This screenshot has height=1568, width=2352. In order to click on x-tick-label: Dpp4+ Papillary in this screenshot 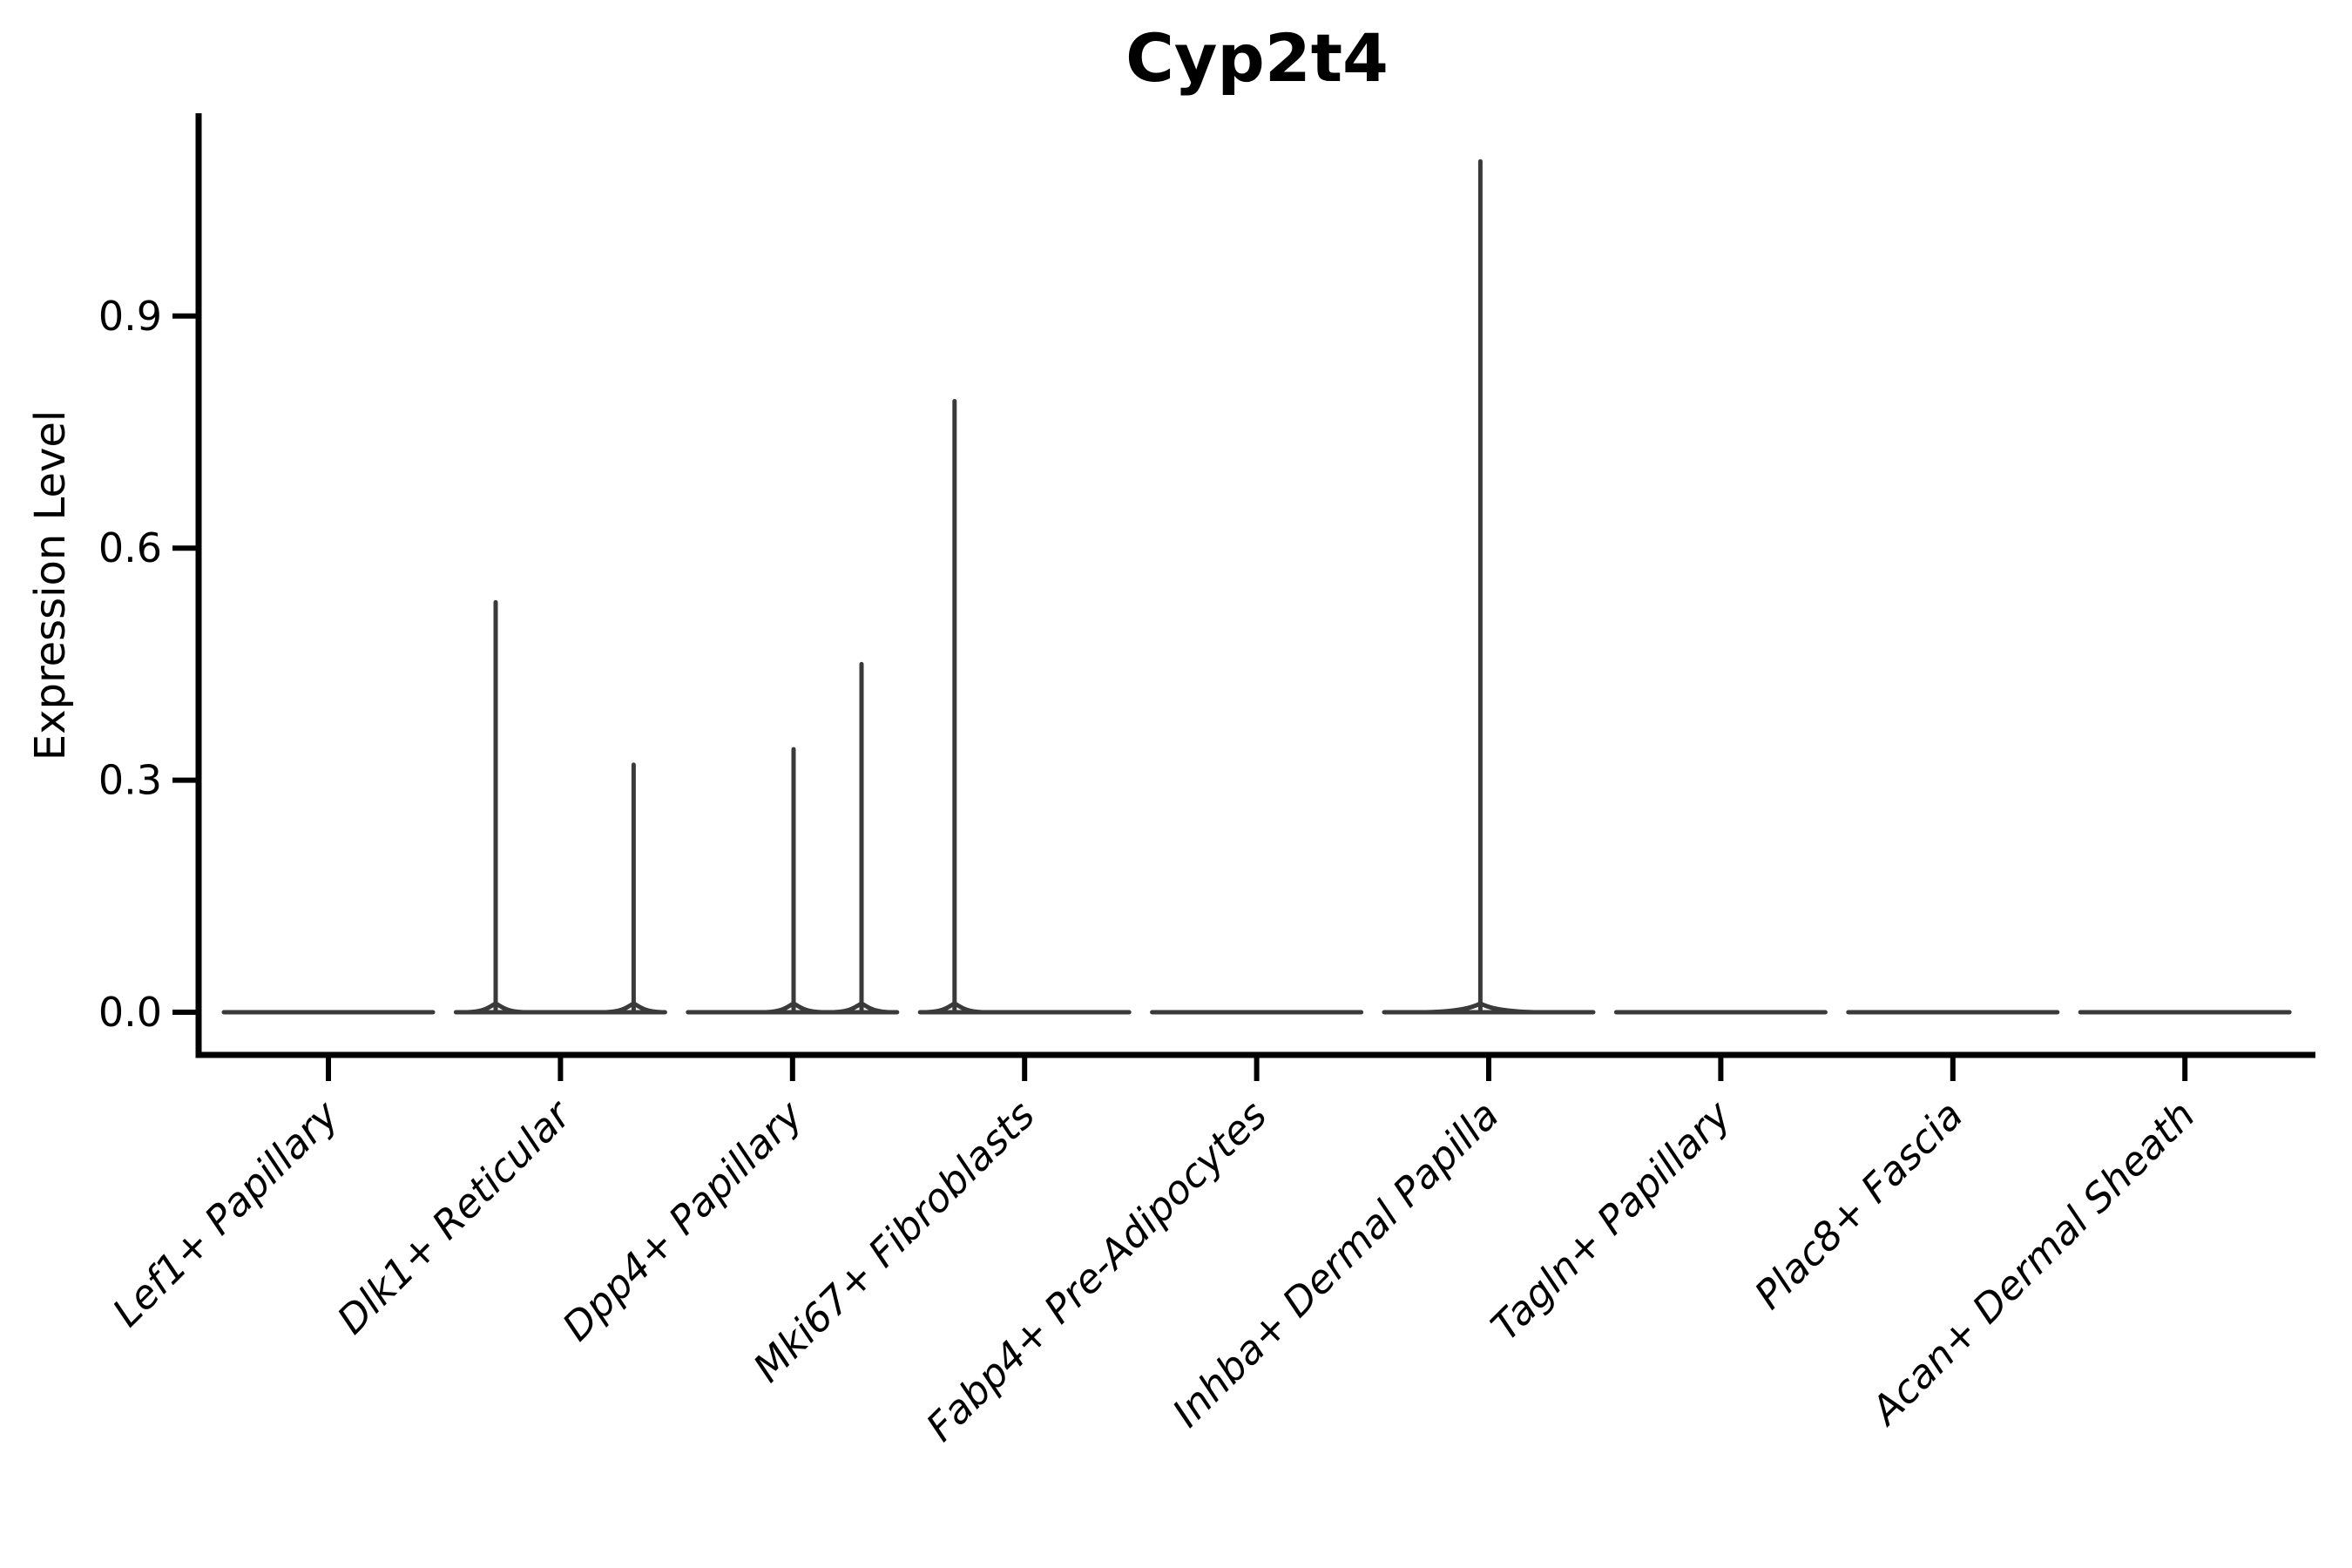, I will do `click(682, 1220)`.